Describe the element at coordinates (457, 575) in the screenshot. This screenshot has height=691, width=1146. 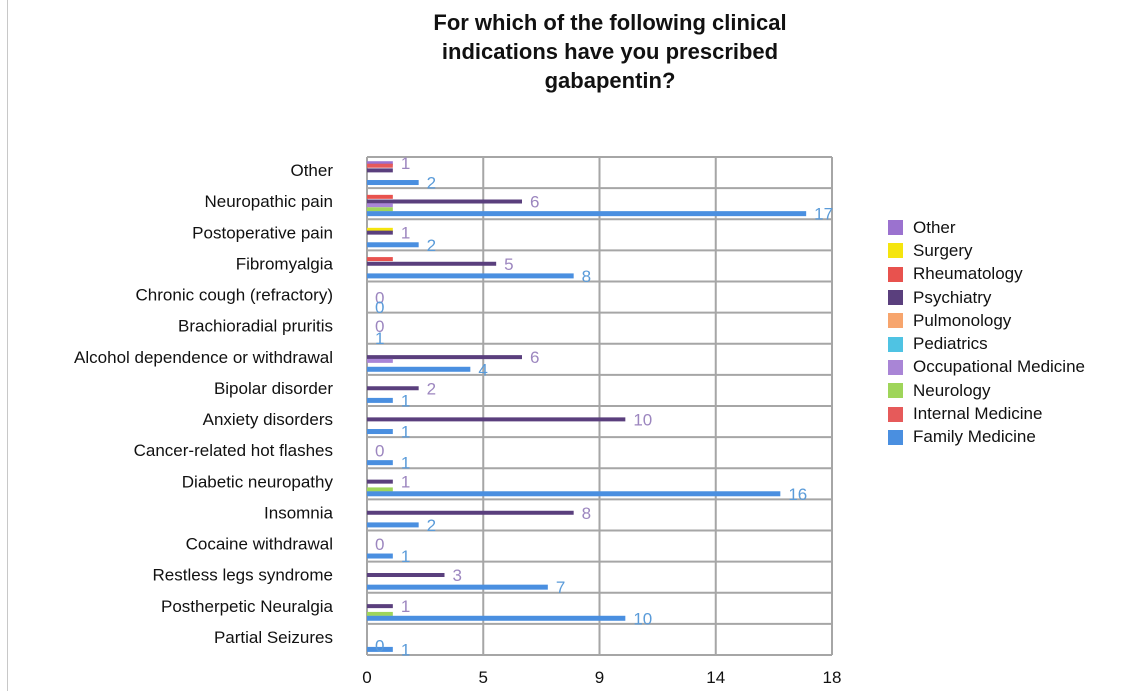
I see `data-label: 3` at that location.